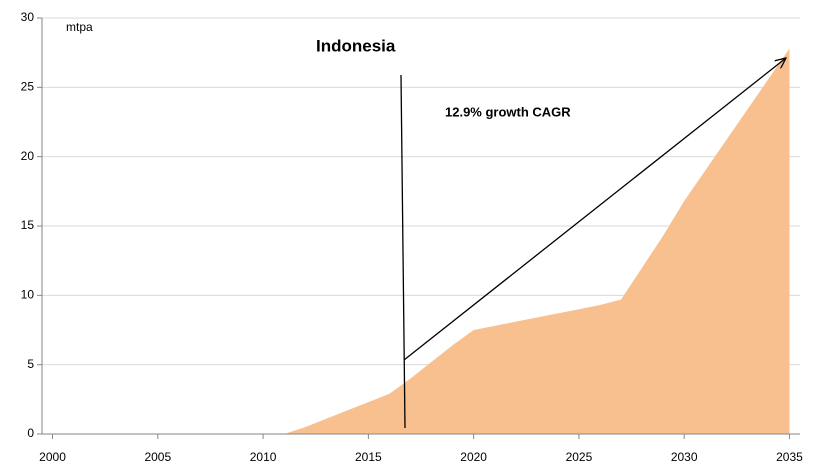 This screenshot has height=467, width=815. Describe the element at coordinates (684, 457) in the screenshot. I see `x-tick-label: 2030` at that location.